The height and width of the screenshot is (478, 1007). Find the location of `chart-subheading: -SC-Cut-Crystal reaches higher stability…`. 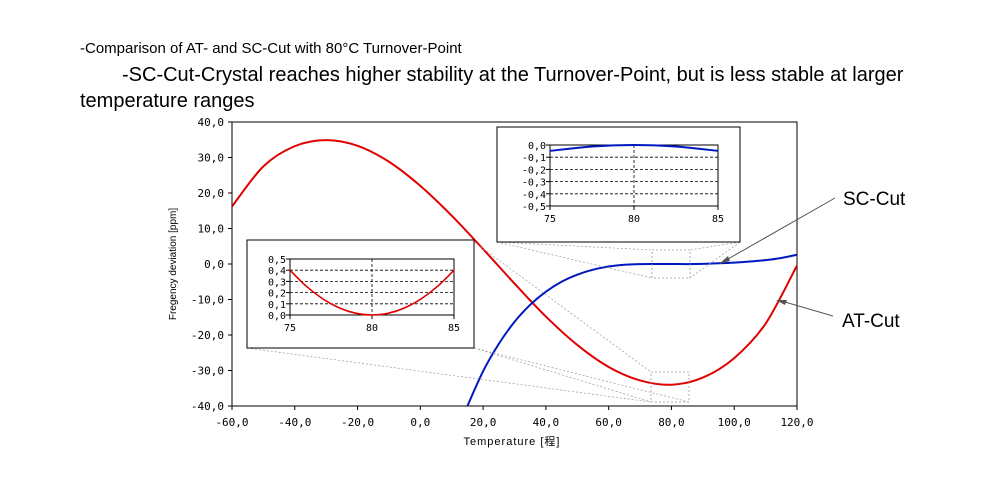

chart-subheading: -SC-Cut-Crystal reaches higher stability… is located at coordinates (492, 88).